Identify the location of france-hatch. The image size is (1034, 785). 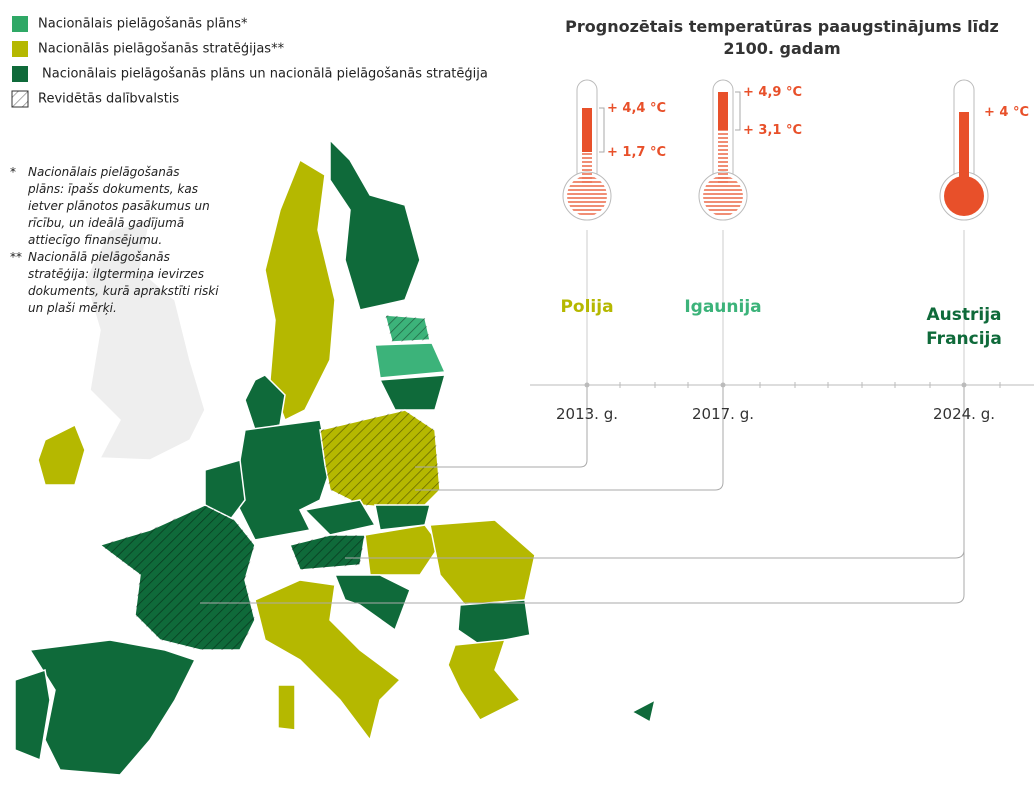
(177, 577).